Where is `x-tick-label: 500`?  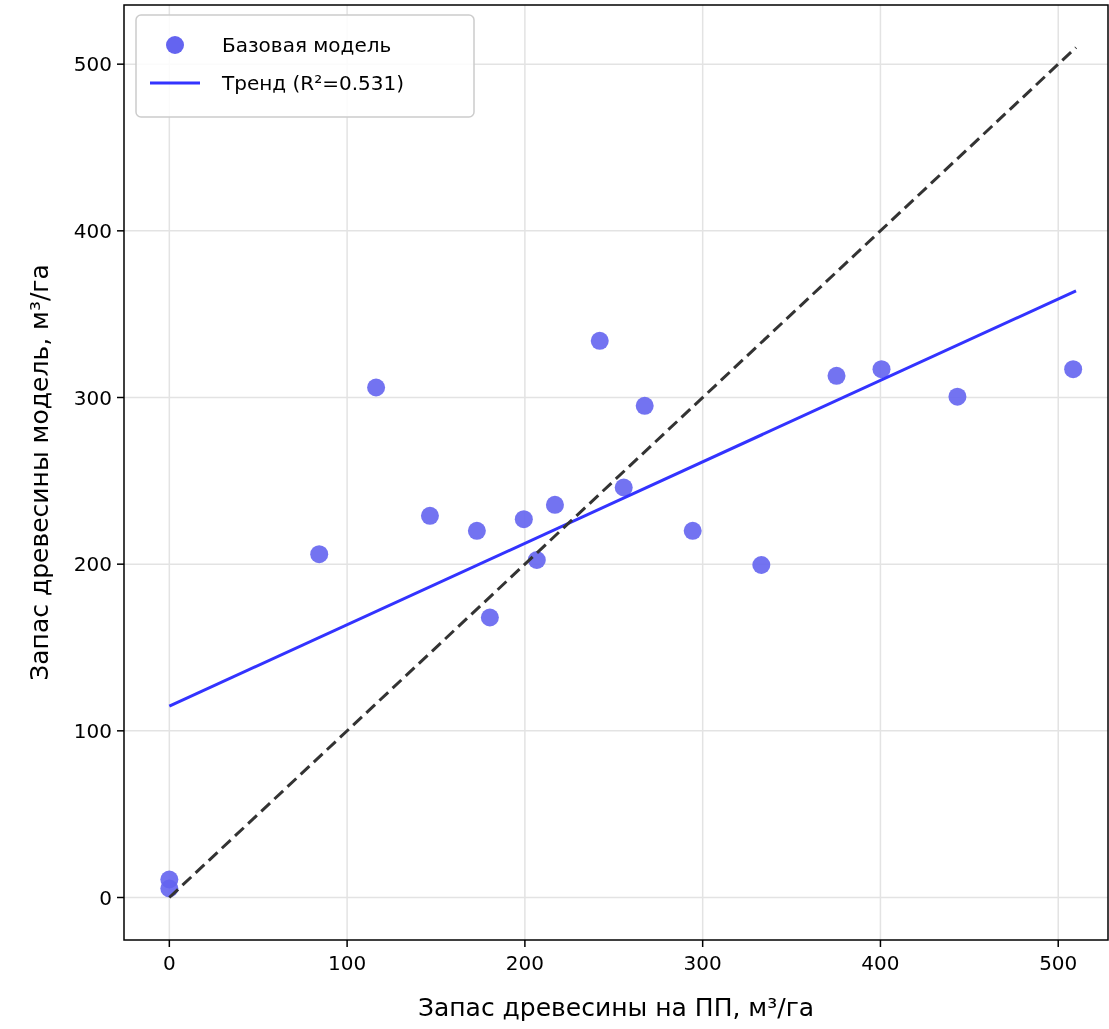
x-tick-label: 500 is located at coordinates (1058, 963).